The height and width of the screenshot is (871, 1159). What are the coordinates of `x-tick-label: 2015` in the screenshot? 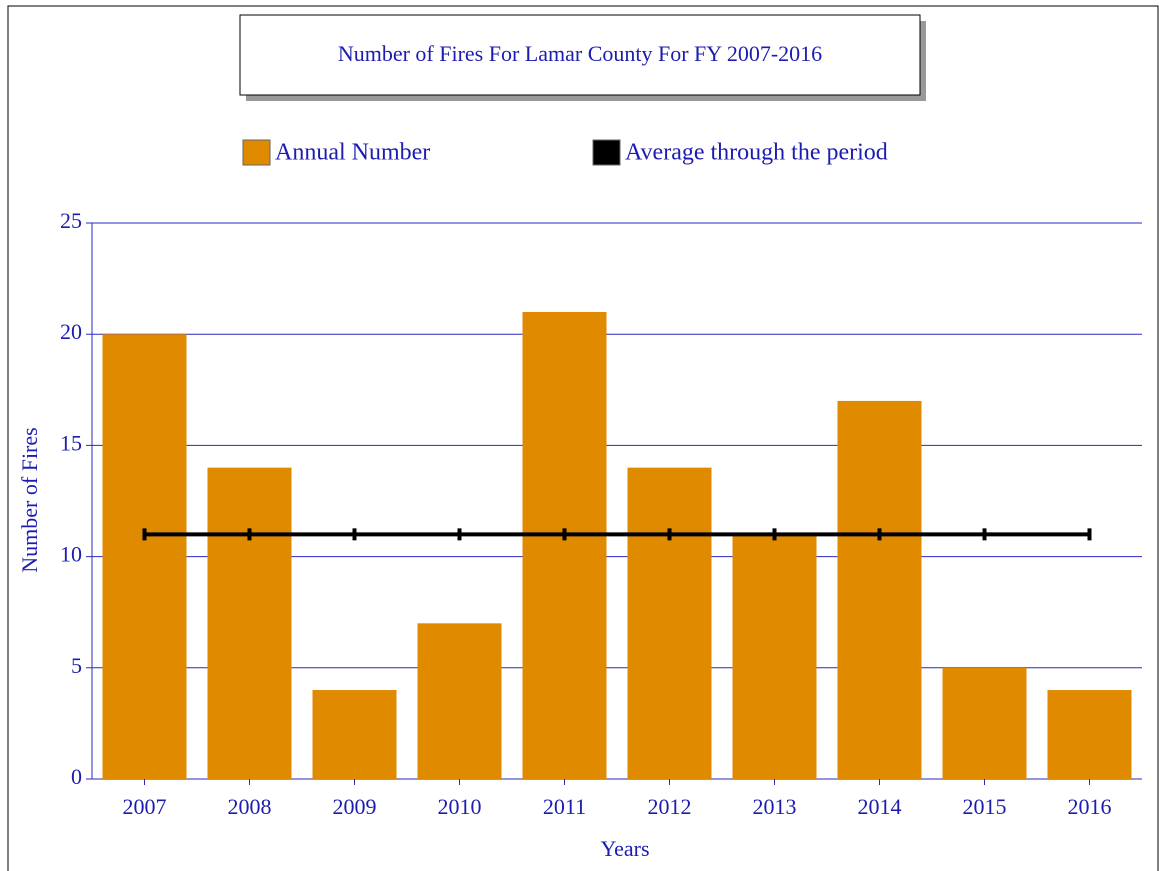 It's located at (985, 806).